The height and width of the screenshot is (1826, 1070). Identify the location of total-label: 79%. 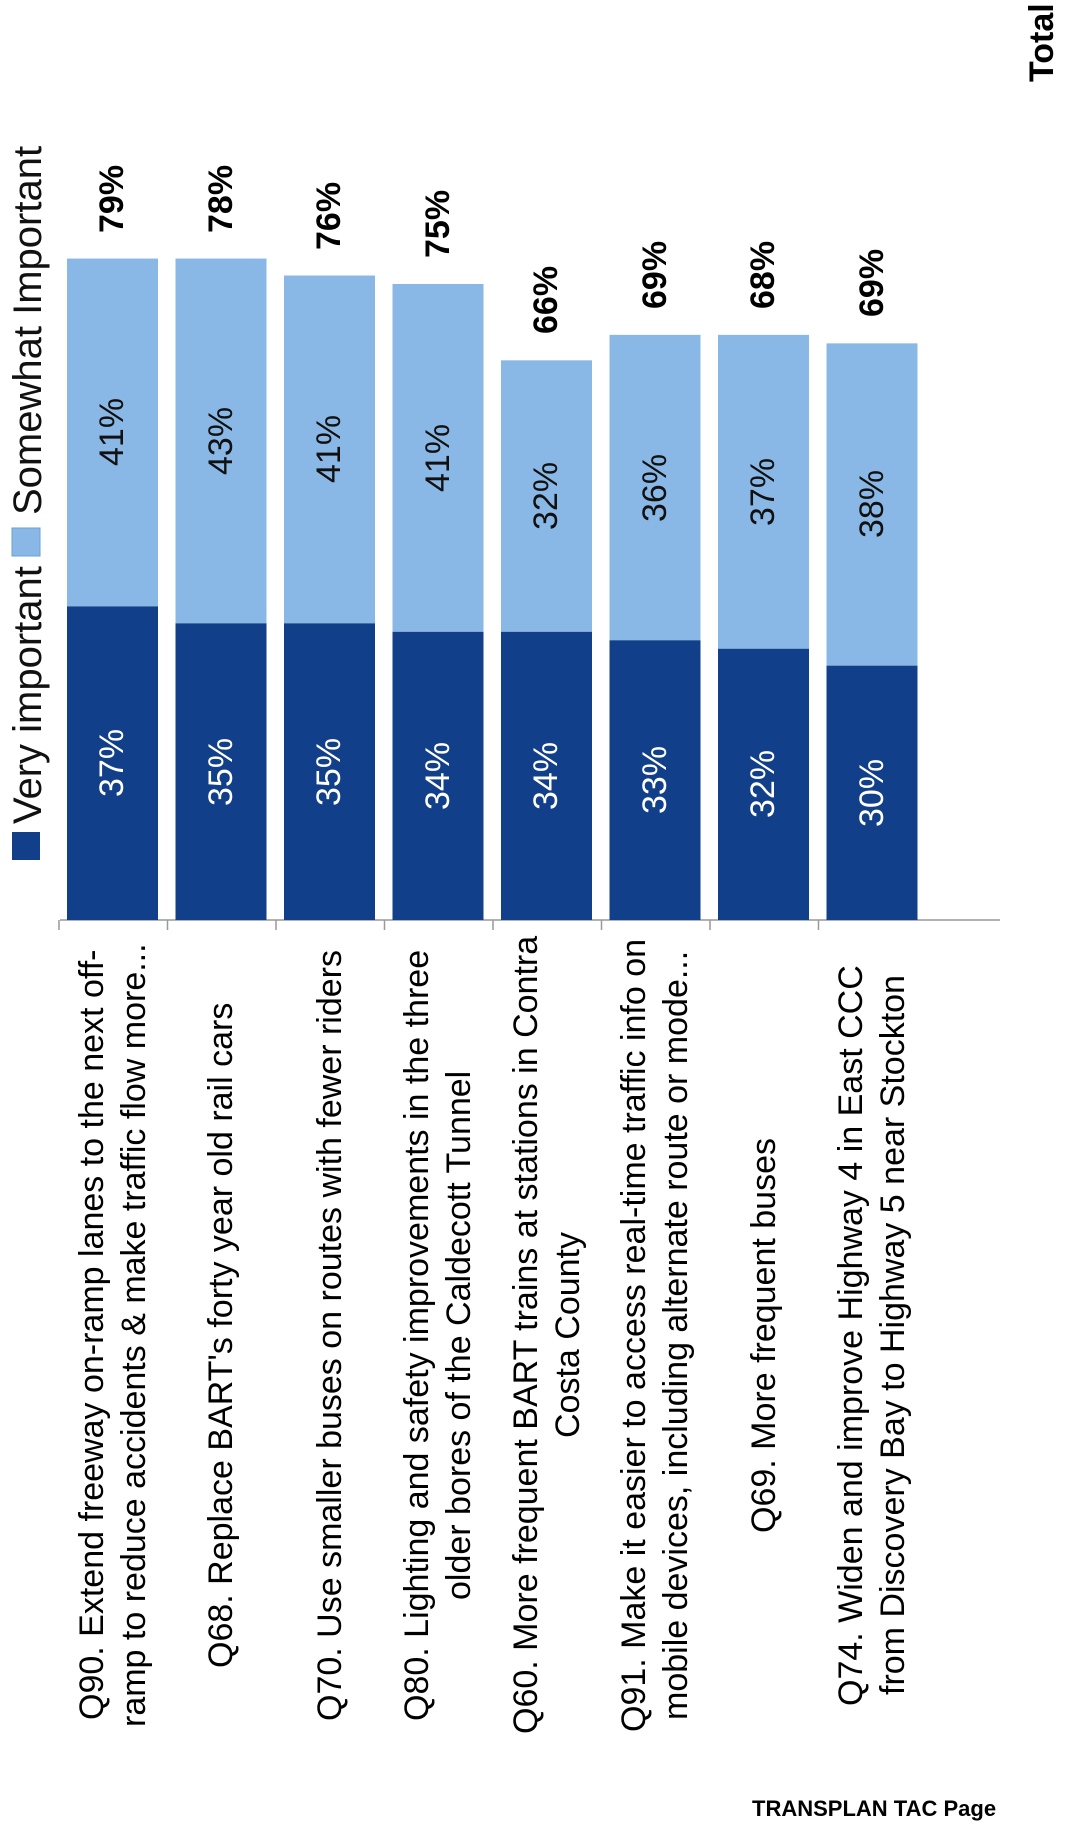
(112, 198).